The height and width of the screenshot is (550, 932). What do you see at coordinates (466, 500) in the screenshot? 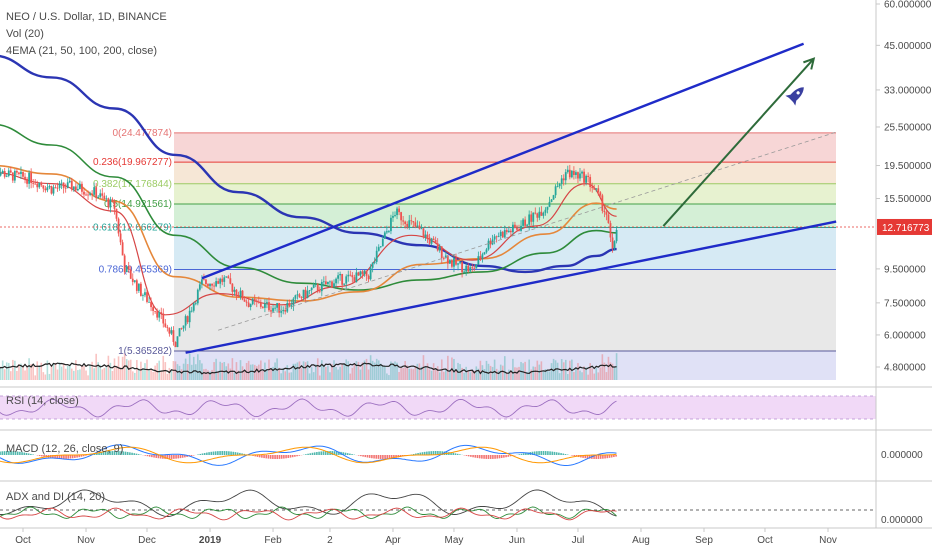
I see `adx-pane: ADX and DI (14, 20)` at bounding box center [466, 500].